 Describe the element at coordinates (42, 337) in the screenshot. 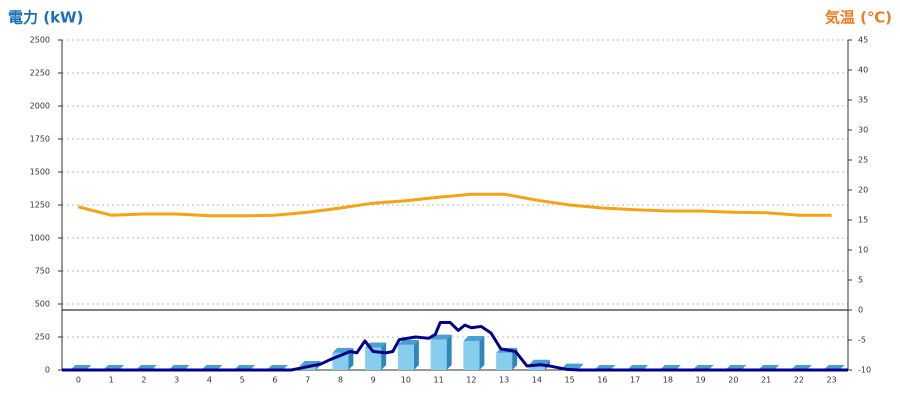

I see `y-tick-label: 250` at that location.